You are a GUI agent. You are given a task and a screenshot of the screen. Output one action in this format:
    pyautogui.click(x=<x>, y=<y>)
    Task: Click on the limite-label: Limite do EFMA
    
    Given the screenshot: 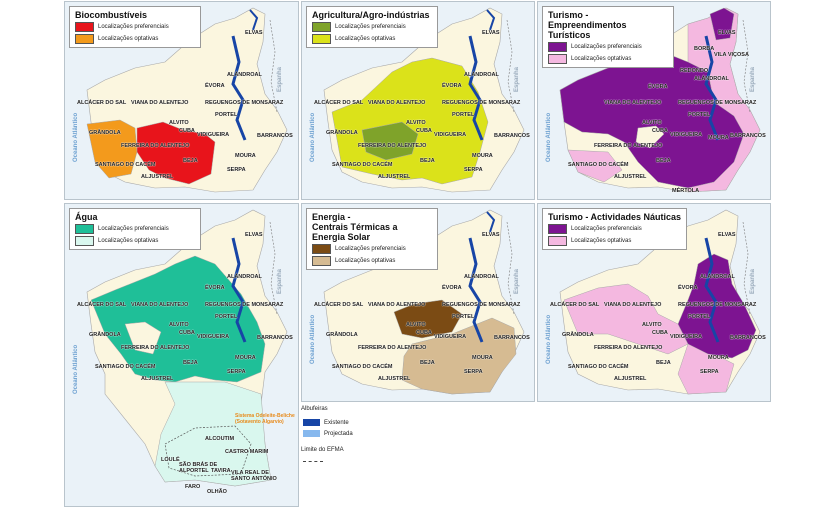 What is the action you would take?
    pyautogui.click(x=322, y=450)
    